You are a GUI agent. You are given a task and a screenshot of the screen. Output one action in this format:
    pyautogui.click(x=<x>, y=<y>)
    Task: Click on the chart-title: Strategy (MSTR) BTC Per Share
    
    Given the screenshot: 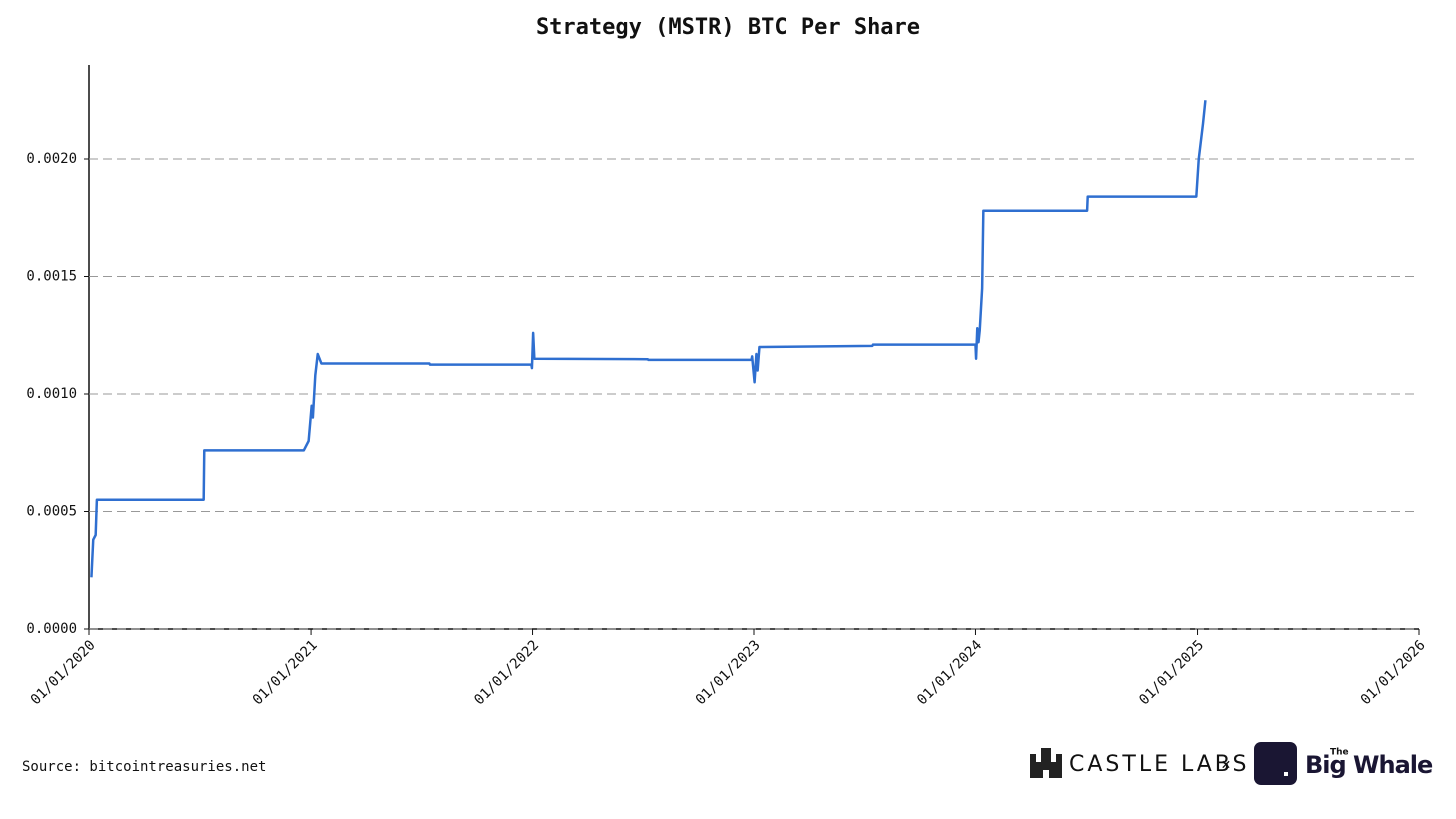 What is the action you would take?
    pyautogui.click(x=728, y=27)
    